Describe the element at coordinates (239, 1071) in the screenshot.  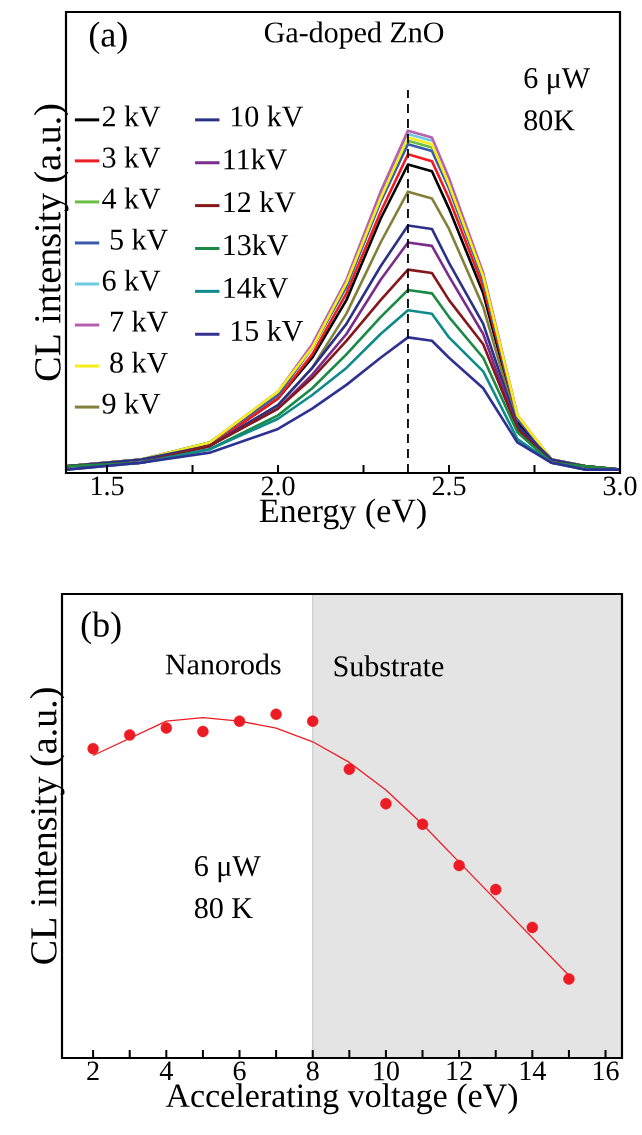
I see `x-tick-label: 6` at that location.